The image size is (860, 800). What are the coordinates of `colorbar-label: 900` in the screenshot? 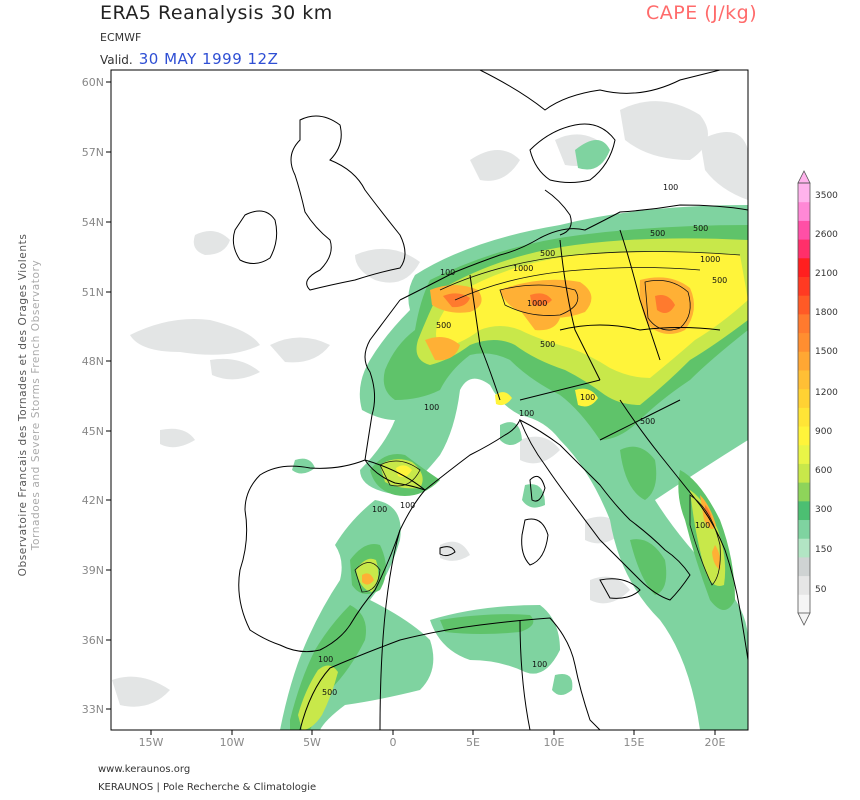 It's located at (823, 432).